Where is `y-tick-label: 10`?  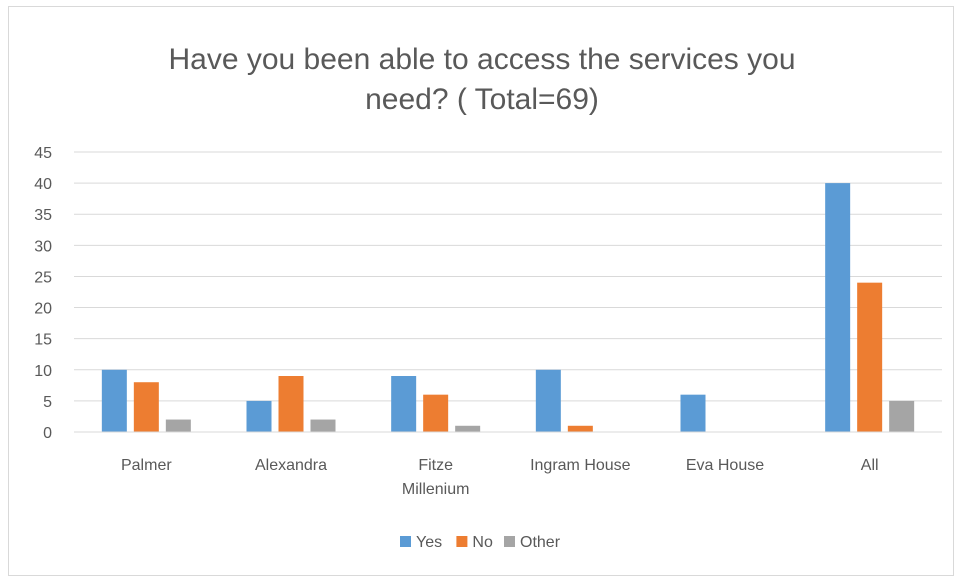 y-tick-label: 10 is located at coordinates (43, 371).